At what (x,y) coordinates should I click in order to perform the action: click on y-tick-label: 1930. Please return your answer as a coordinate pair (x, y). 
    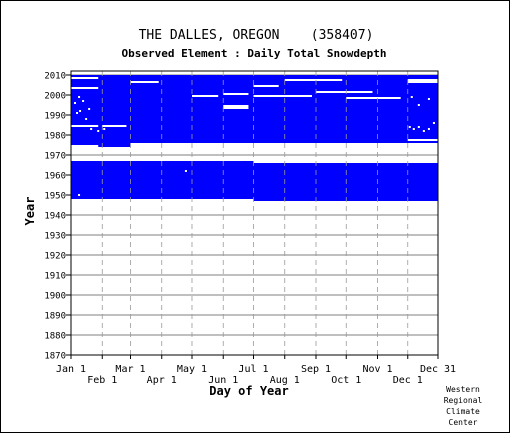
    Looking at the image, I should click on (55, 237).